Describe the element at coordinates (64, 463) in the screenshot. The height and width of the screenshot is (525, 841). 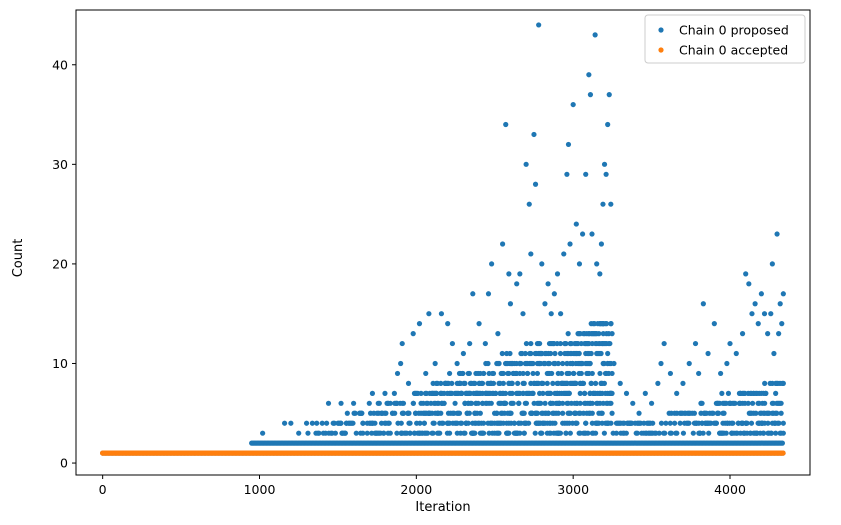
I see `y-tick-label: 0` at that location.